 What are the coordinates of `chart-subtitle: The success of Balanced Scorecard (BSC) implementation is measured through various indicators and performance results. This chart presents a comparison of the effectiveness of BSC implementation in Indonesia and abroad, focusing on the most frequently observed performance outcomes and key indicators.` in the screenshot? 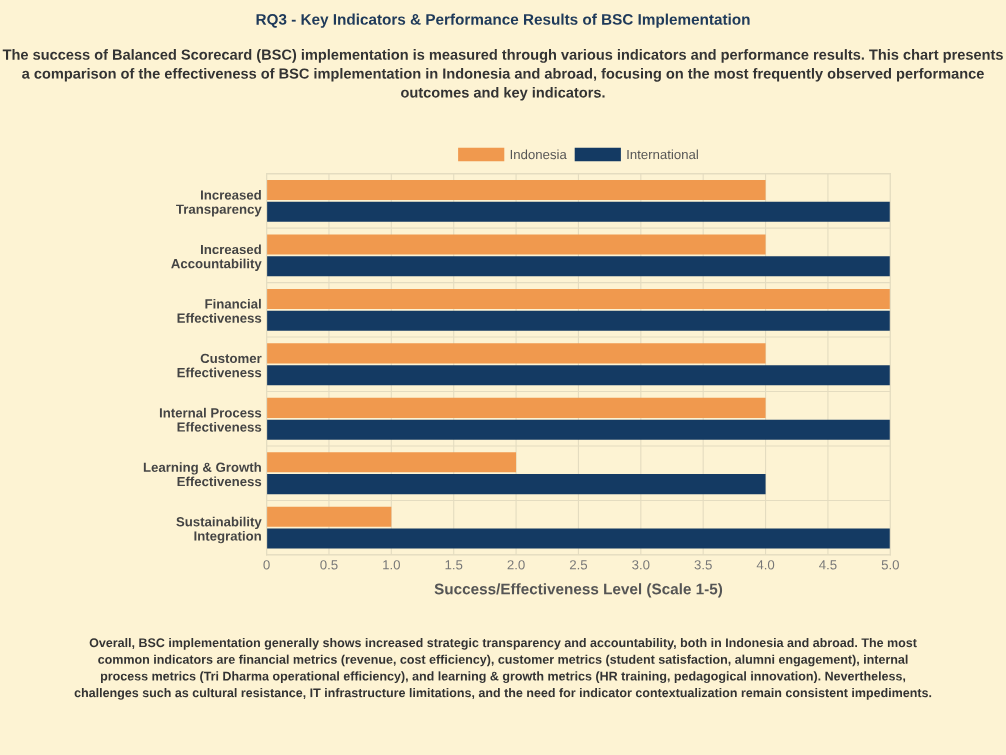 It's located at (502, 75).